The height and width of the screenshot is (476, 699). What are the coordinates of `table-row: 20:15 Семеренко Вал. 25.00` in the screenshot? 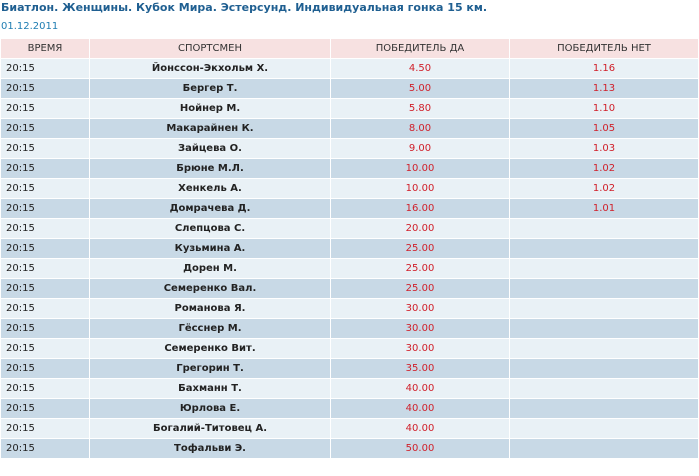 It's located at (349, 288).